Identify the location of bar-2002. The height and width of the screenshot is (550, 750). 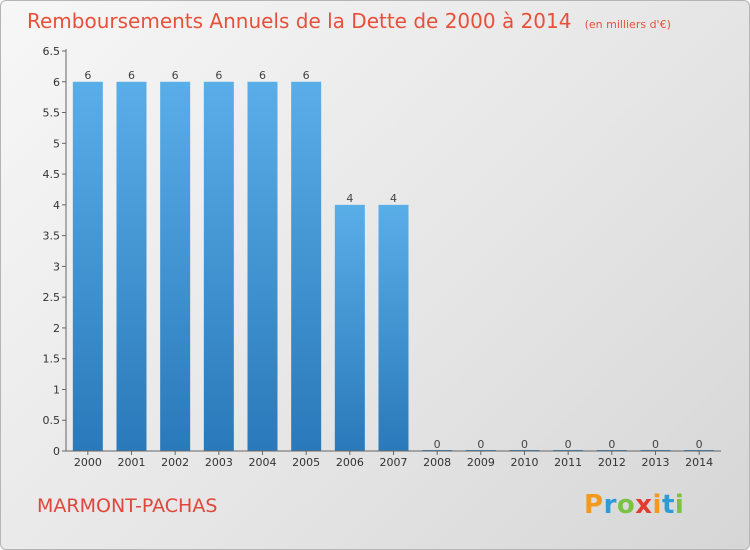
(175, 266).